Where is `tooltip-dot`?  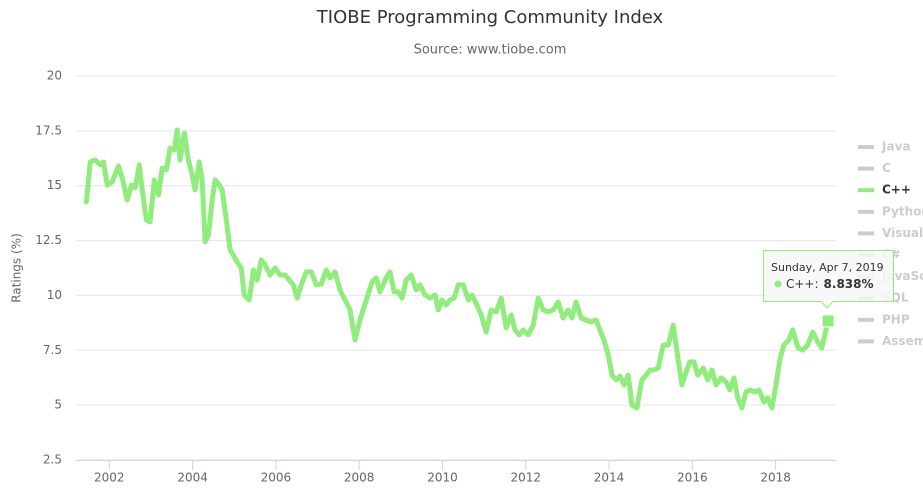 tooltip-dot is located at coordinates (778, 284).